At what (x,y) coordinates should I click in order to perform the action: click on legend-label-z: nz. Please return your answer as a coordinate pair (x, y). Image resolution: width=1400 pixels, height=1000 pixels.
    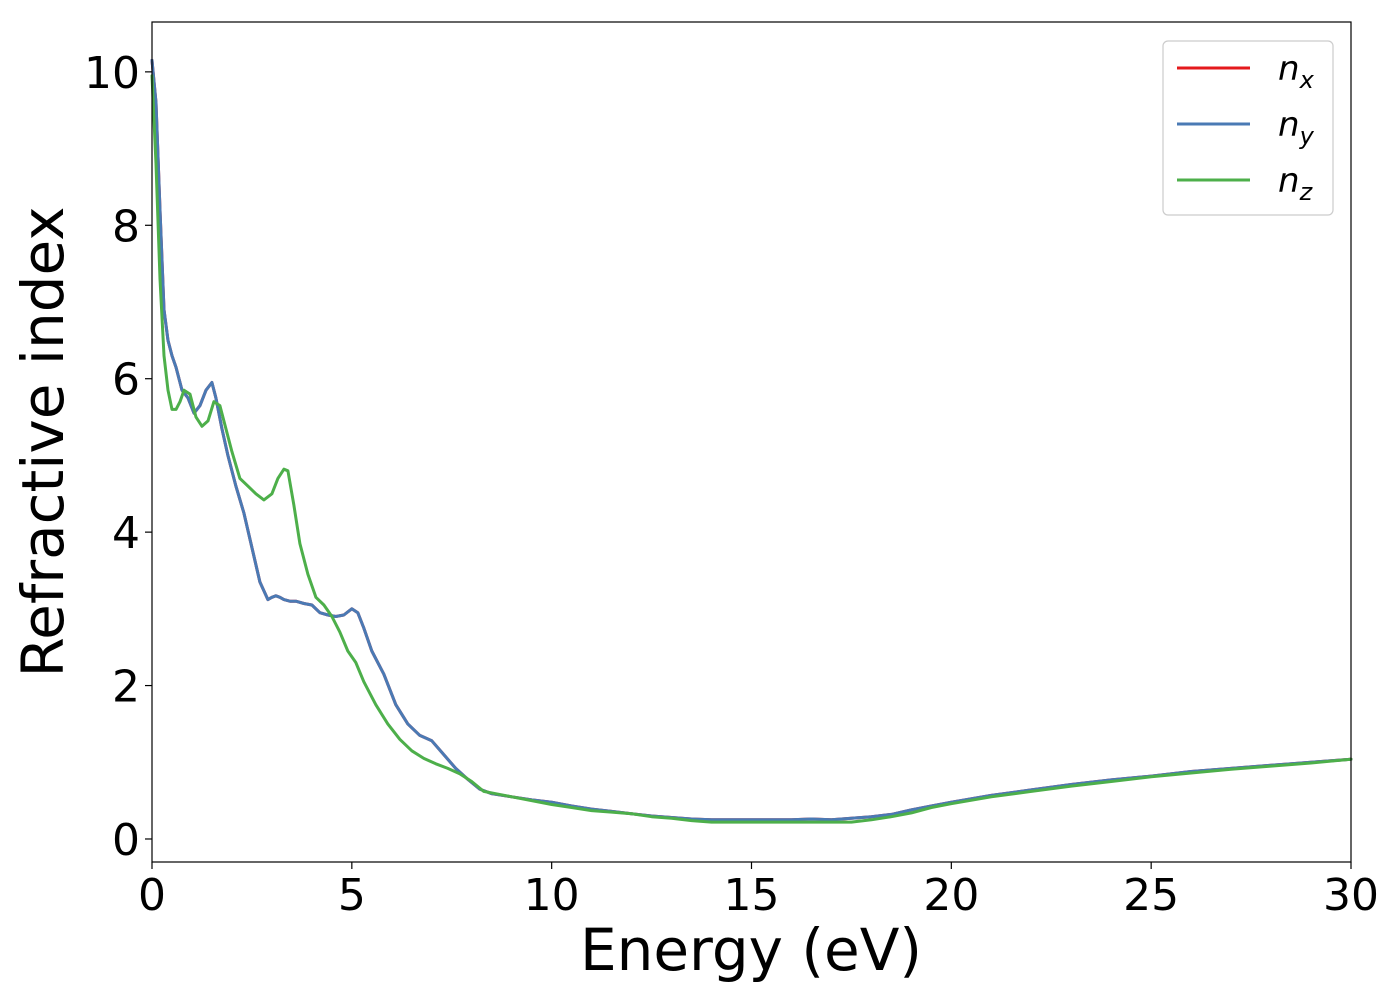
    Looking at the image, I should click on (1296, 183).